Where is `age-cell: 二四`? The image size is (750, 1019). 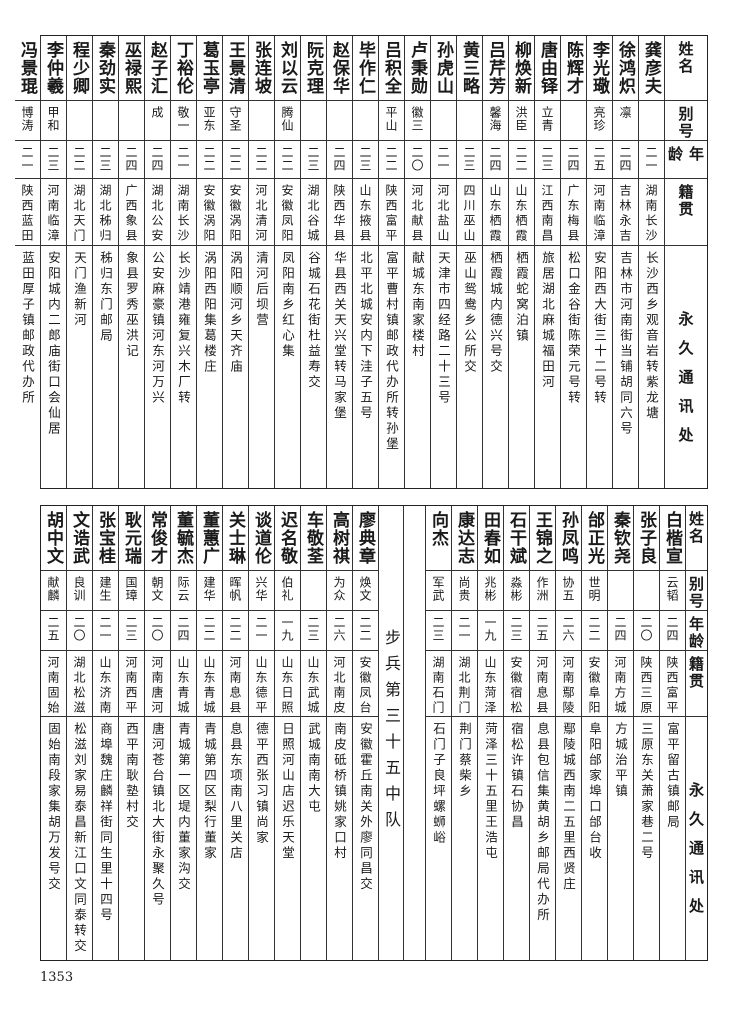 age-cell: 二四 is located at coordinates (672, 631).